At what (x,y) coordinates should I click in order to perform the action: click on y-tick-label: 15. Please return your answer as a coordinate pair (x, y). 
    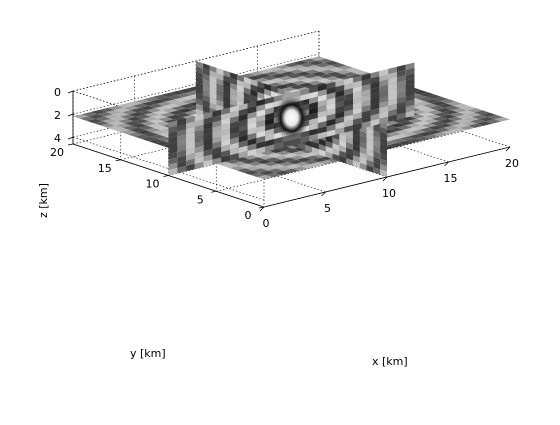
    Looking at the image, I should click on (105, 168).